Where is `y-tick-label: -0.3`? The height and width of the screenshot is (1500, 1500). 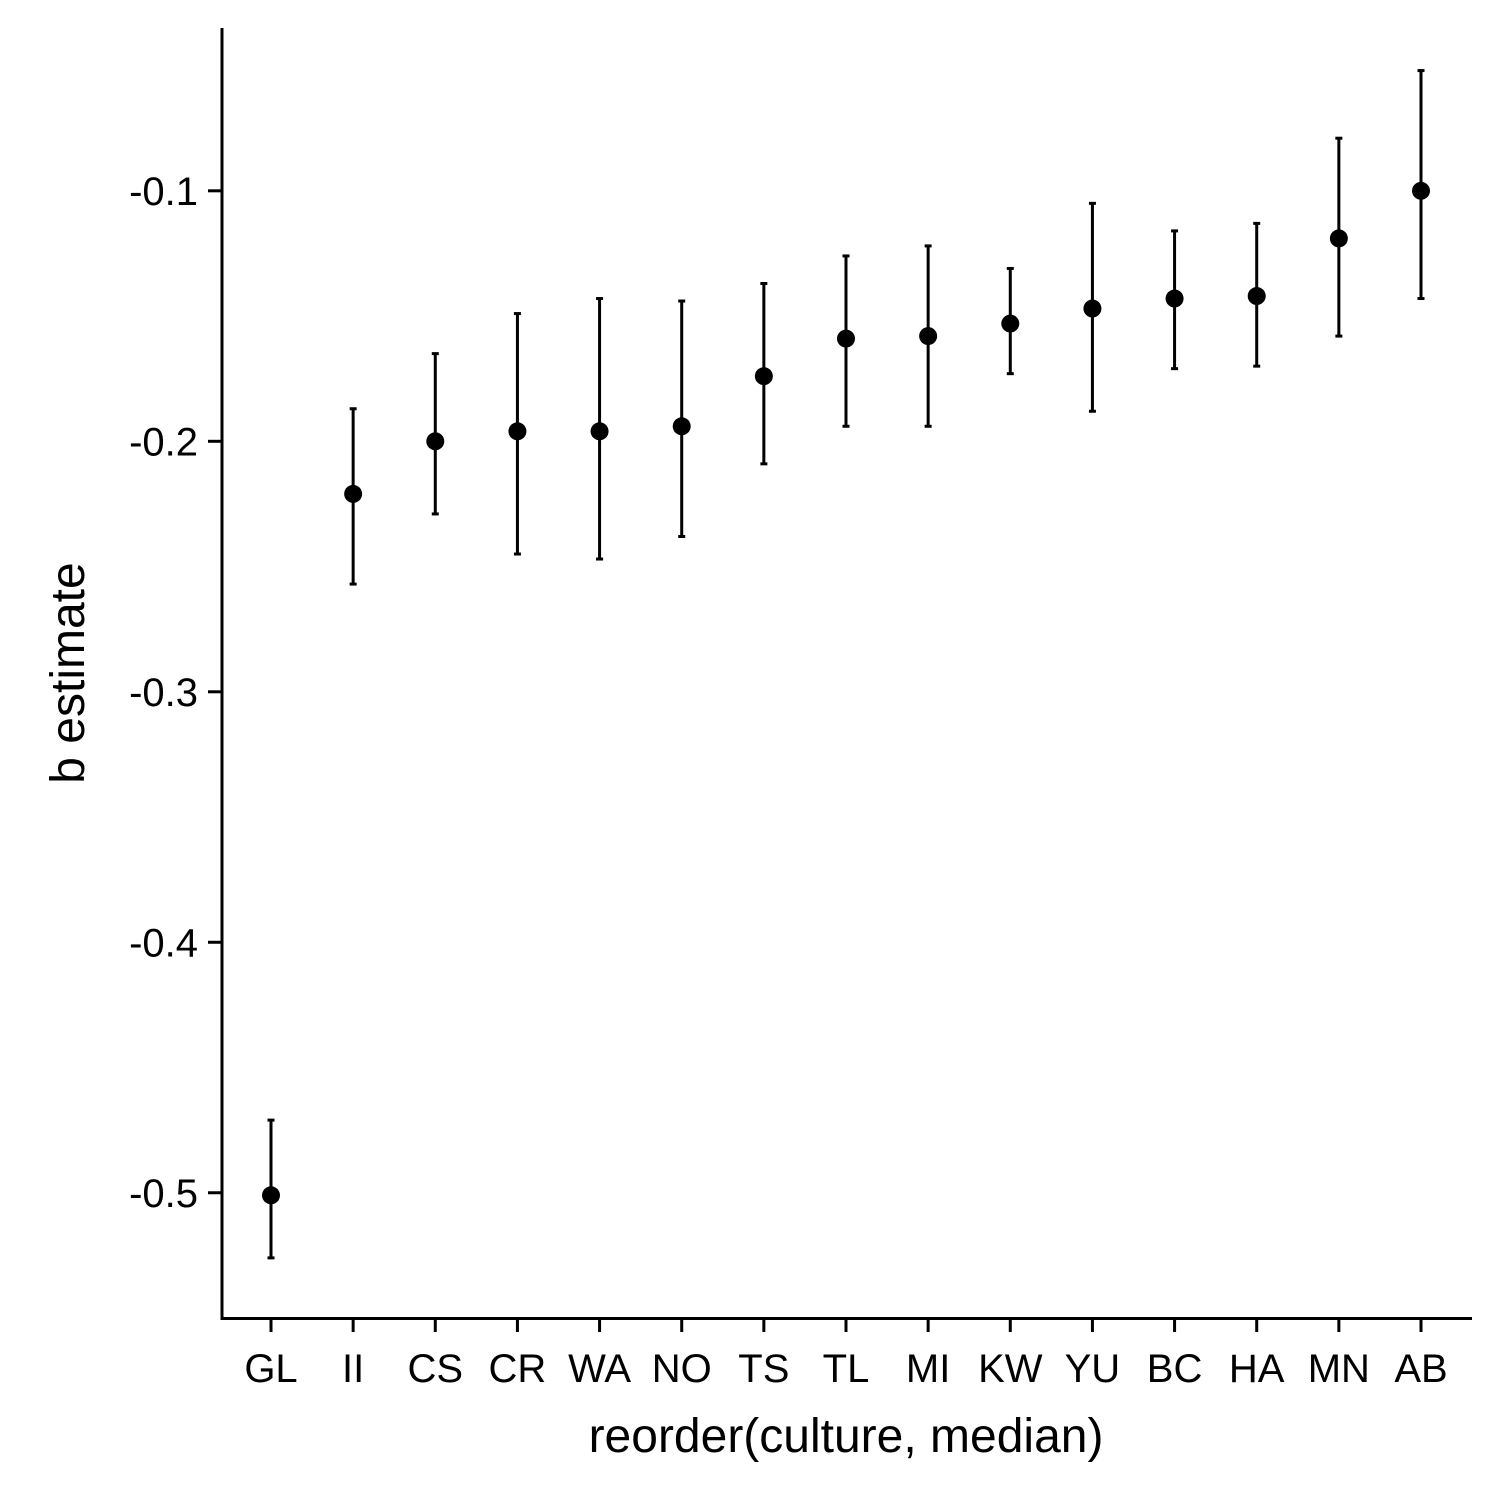
y-tick-label: -0.3 is located at coordinates (163, 693).